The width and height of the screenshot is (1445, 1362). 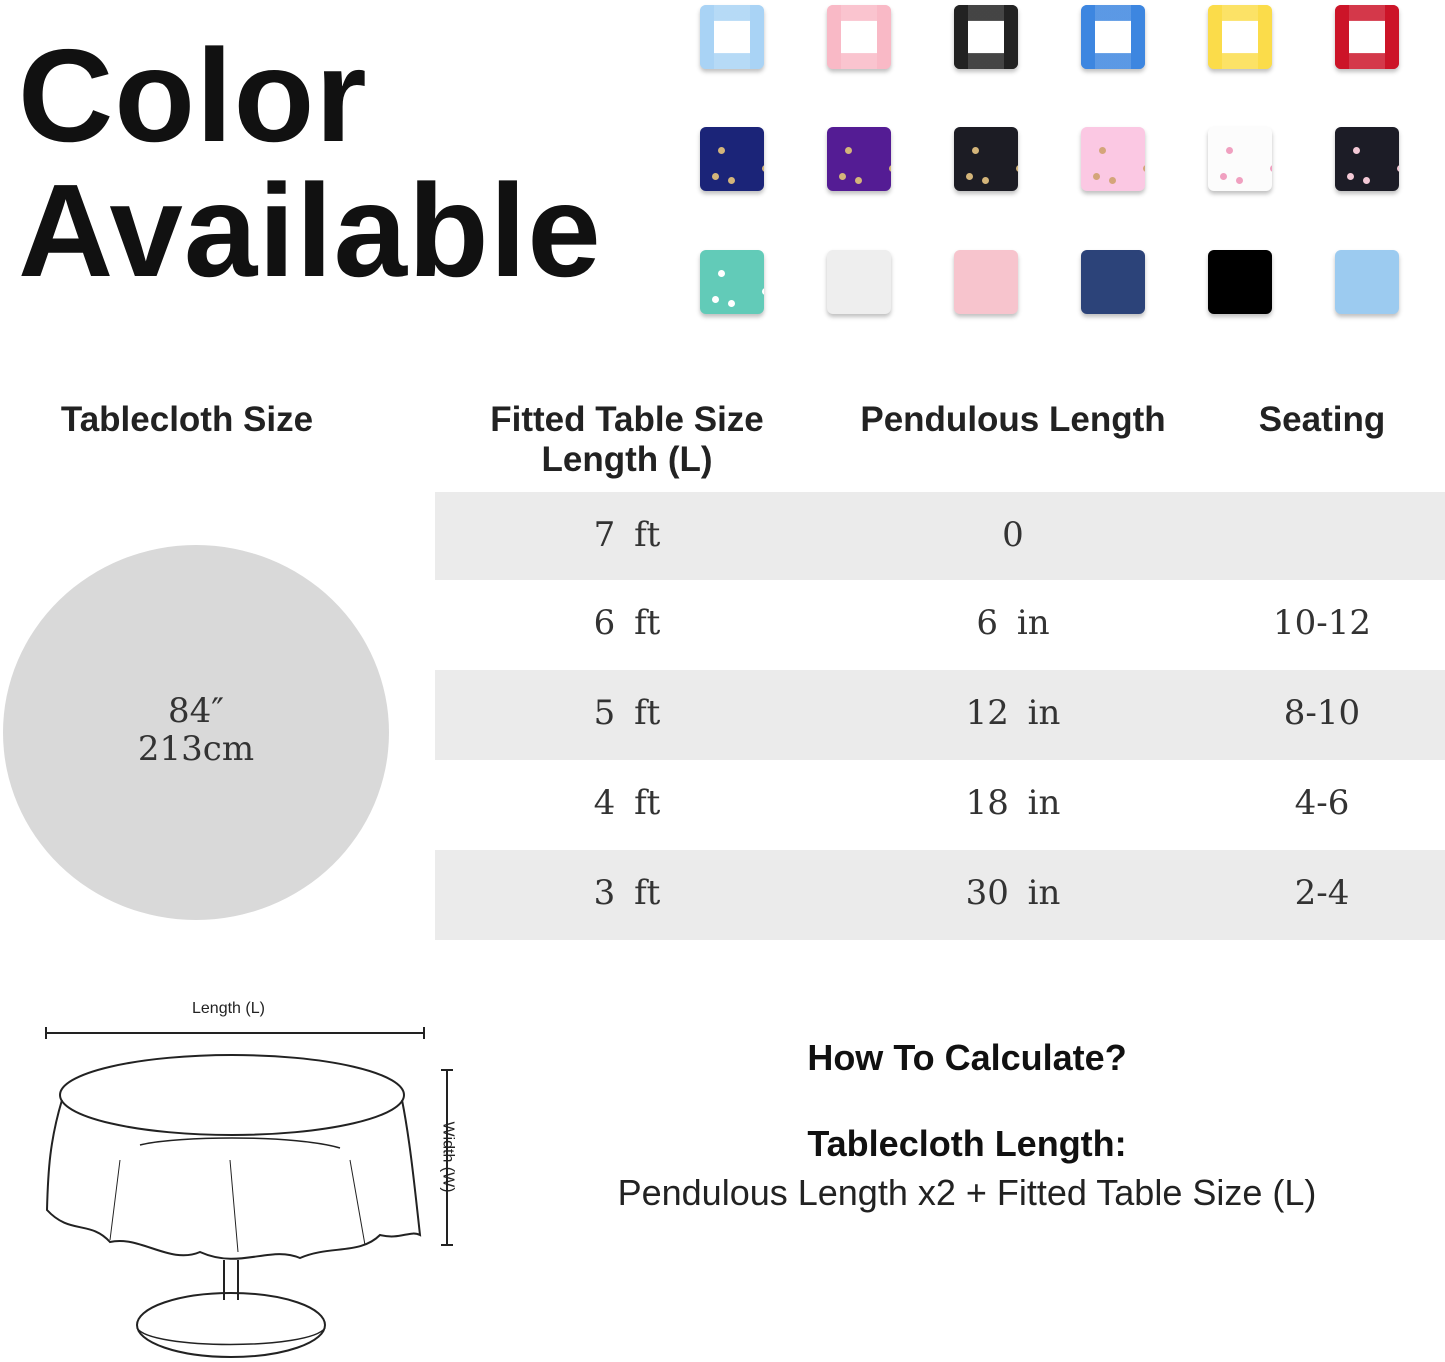 I want to click on cell-fitted: 7 ft, so click(x=627, y=535).